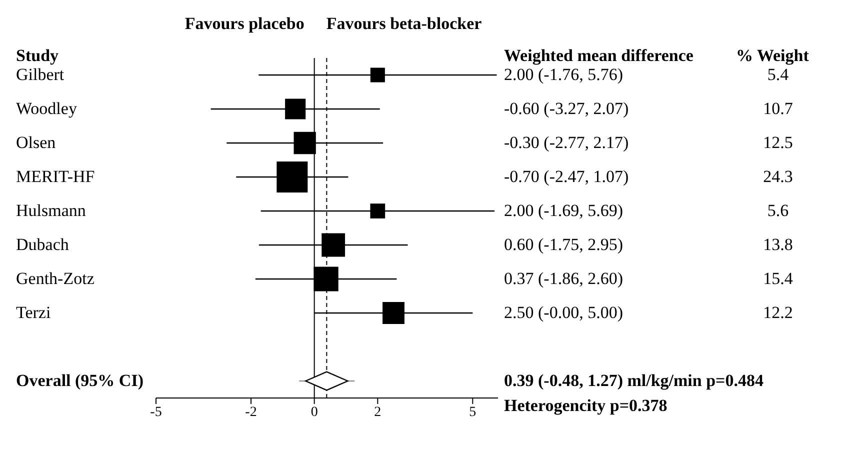 Image resolution: width=846 pixels, height=456 pixels. Describe the element at coordinates (404, 24) in the screenshot. I see `text: Favours beta-blocker` at that location.